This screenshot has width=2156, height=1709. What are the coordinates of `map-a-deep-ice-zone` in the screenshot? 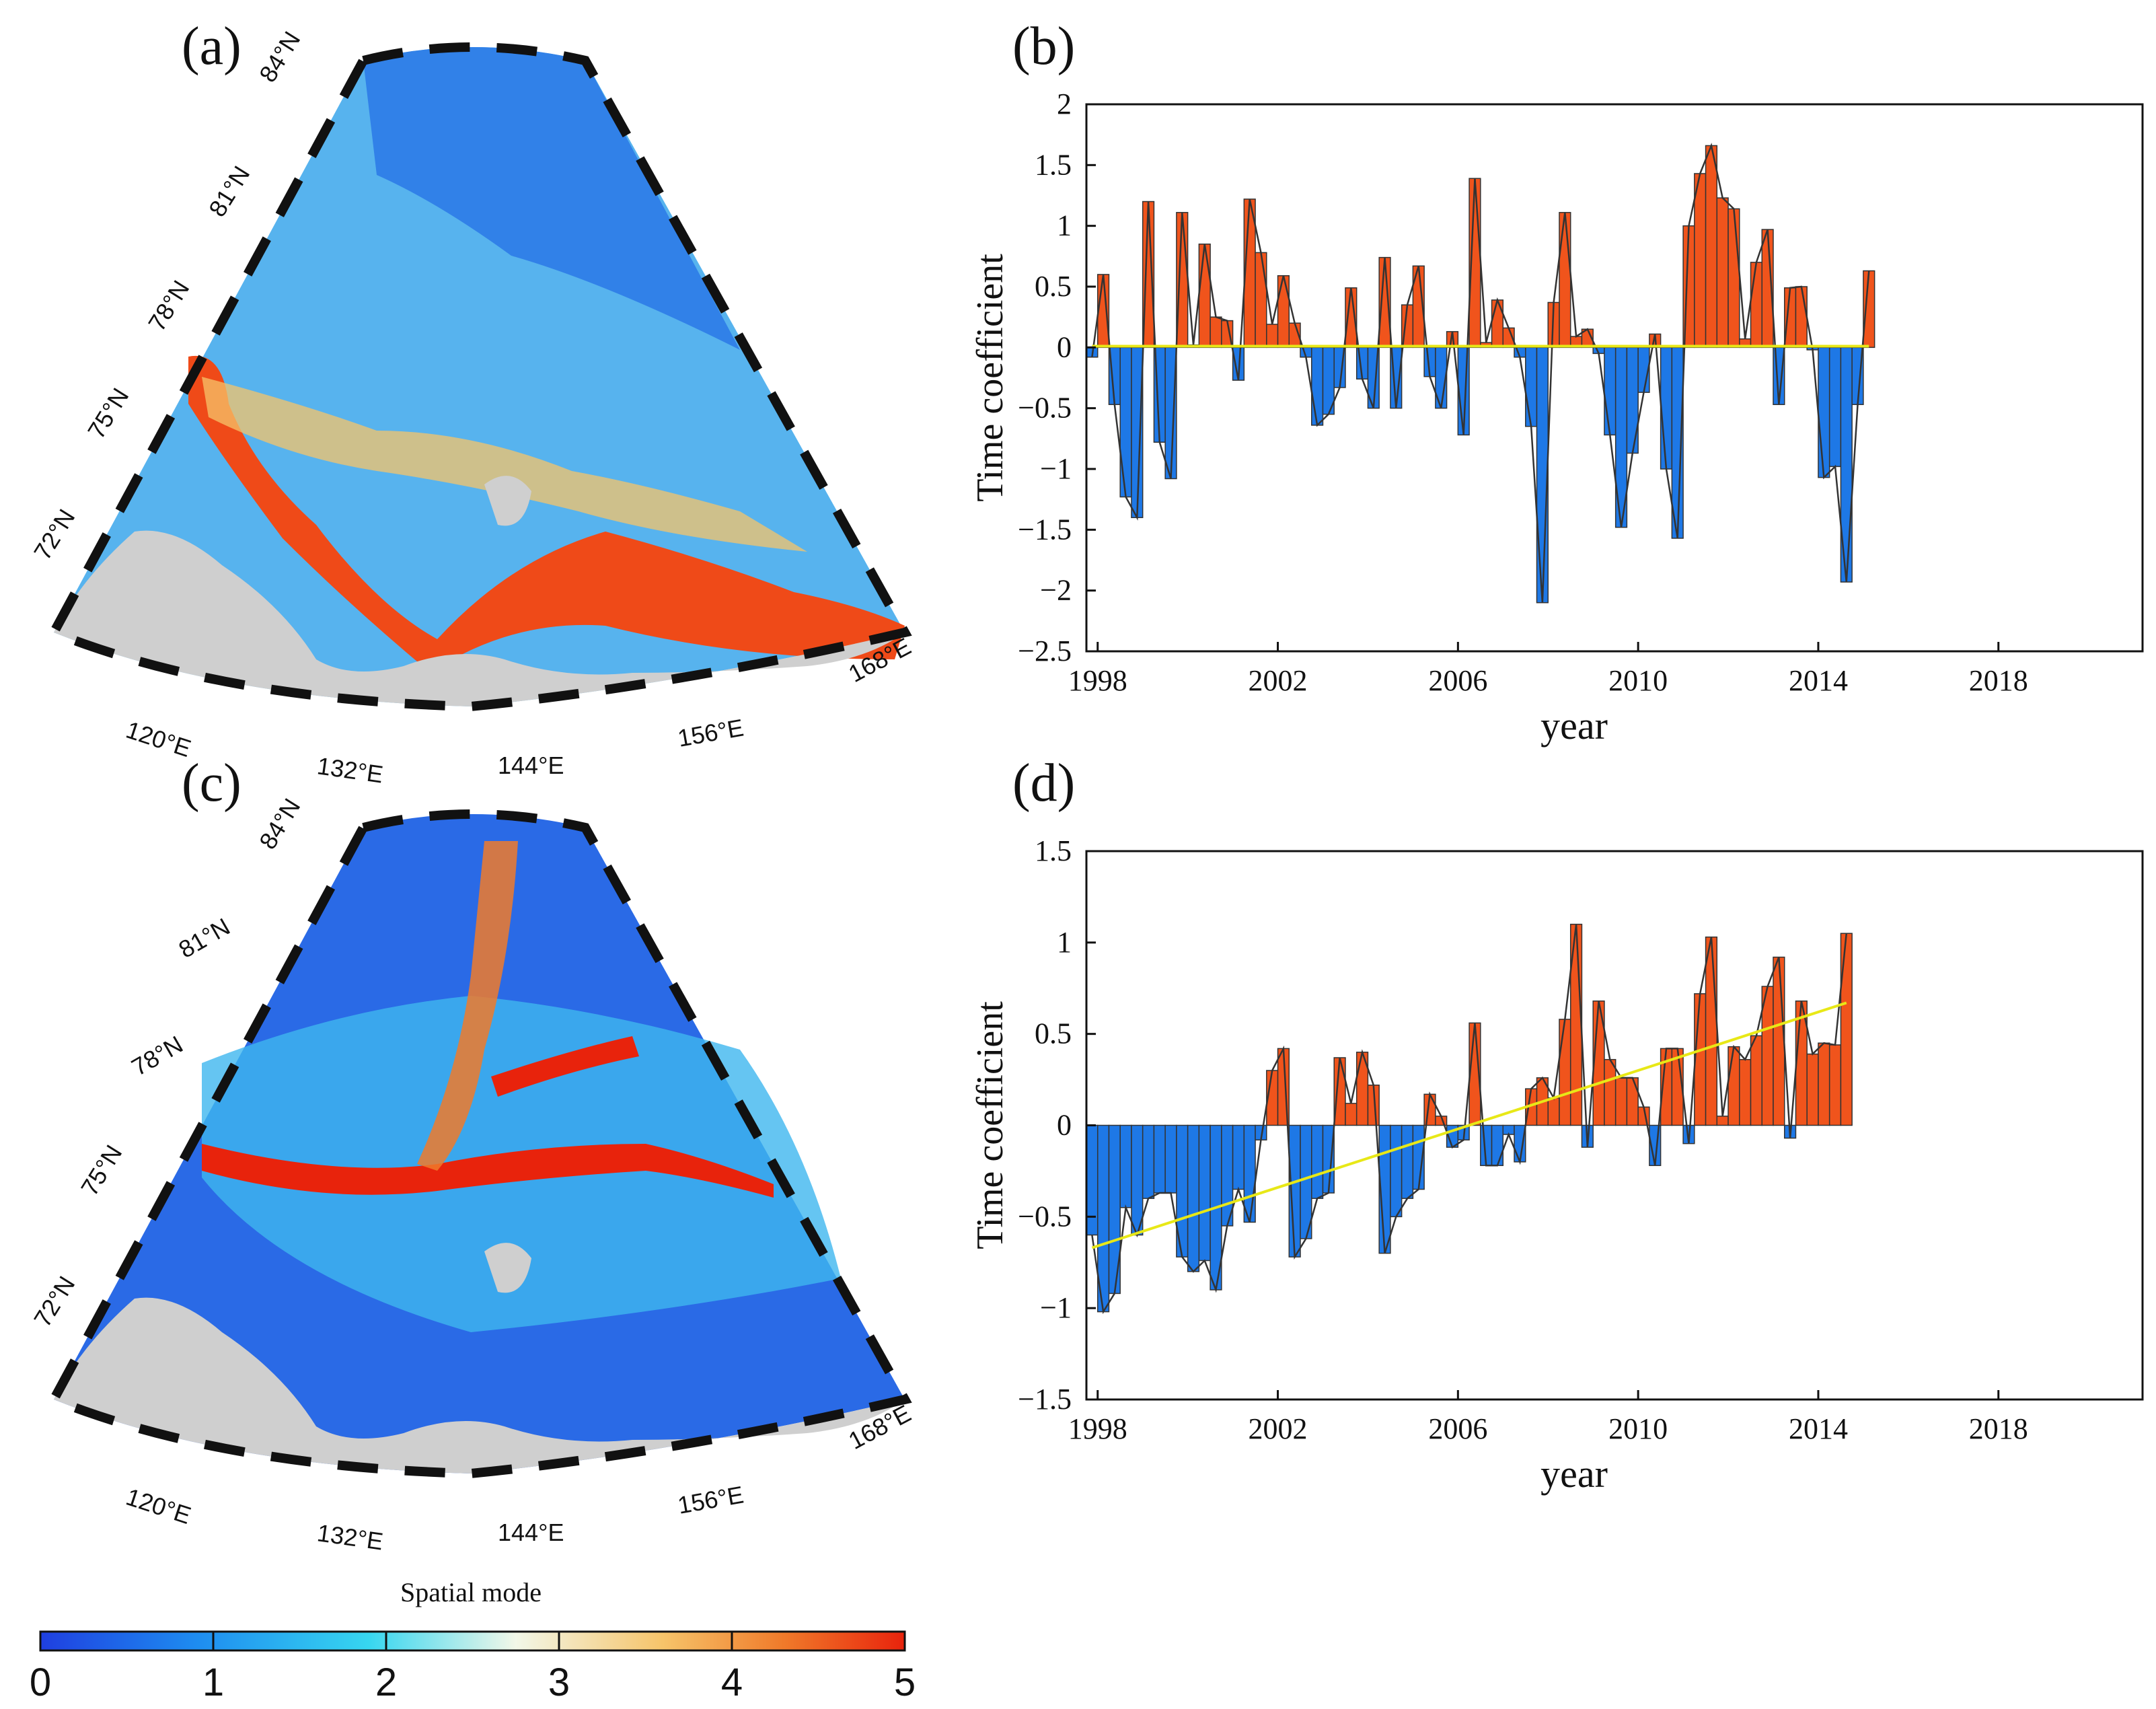 It's located at (551, 198).